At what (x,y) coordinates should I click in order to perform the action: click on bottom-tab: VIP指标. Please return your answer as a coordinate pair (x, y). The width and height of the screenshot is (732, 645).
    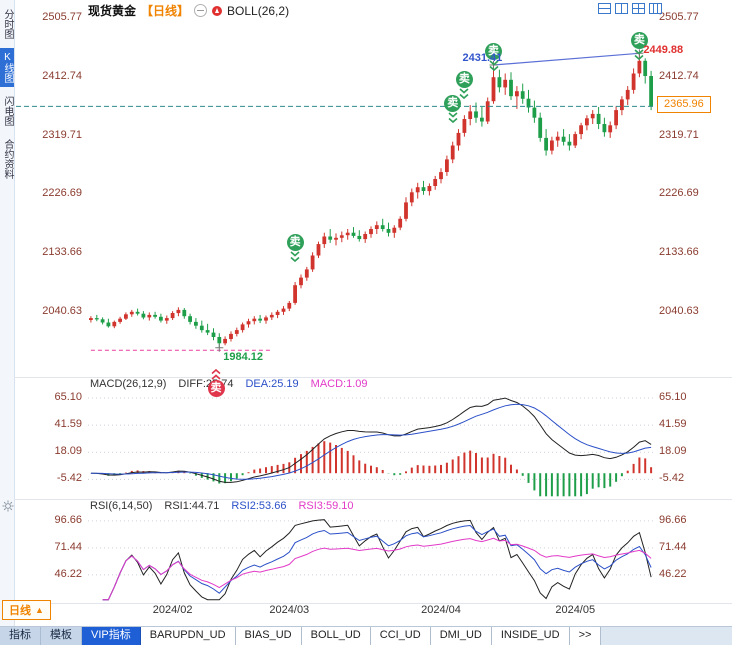
    Looking at the image, I should click on (111, 636).